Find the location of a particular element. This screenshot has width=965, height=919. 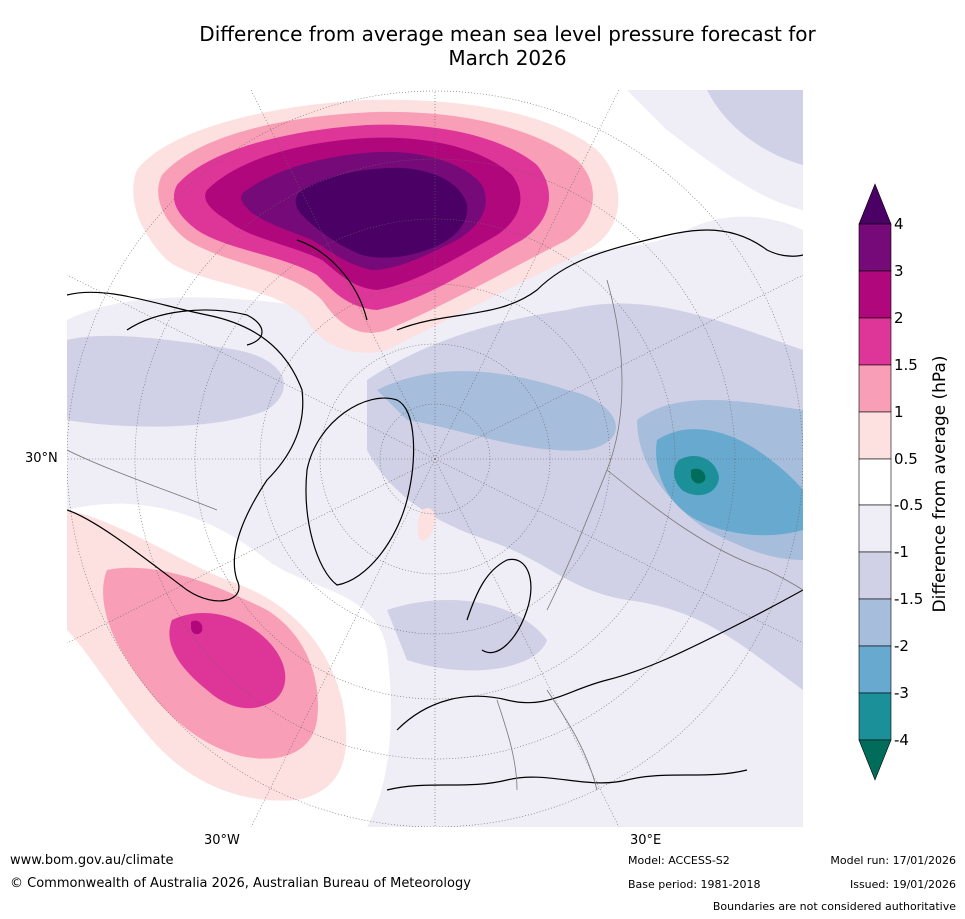

anomaly-band-neg-1-south is located at coordinates (467, 635).